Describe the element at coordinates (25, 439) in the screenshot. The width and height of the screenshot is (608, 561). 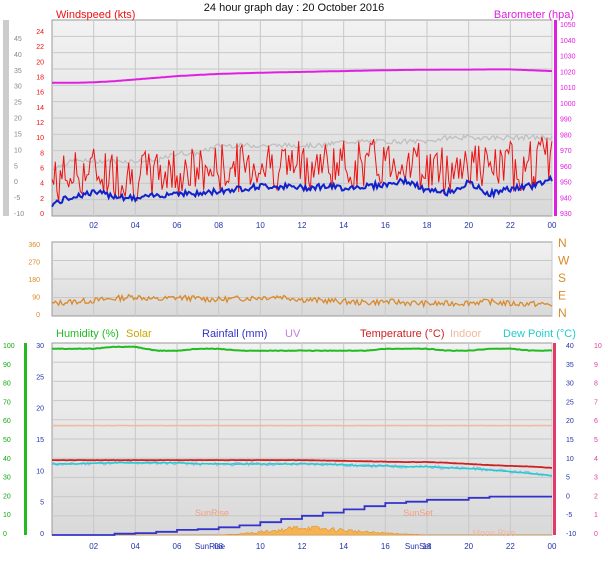
I see `humidity-axis-bar` at that location.